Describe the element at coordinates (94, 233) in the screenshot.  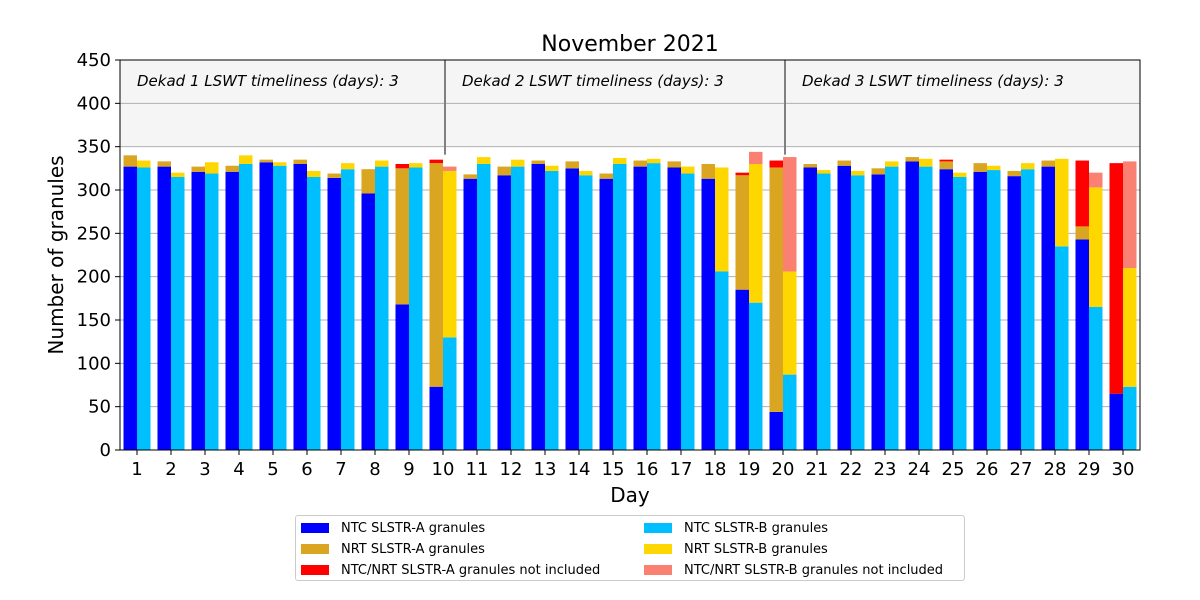
I see `y-tick-label: 250` at that location.